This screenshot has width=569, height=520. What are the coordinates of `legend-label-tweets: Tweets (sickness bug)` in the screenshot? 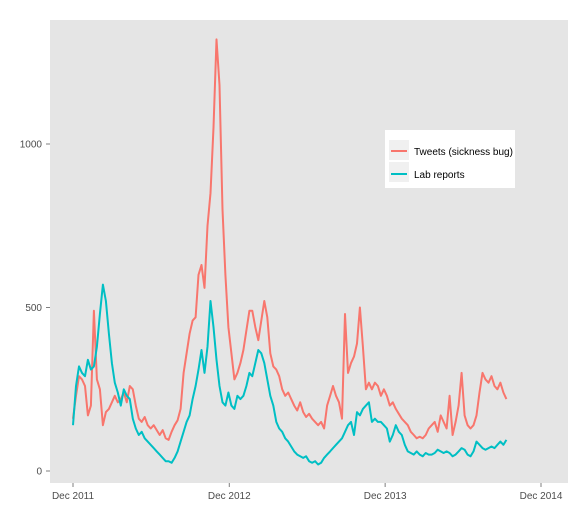 It's located at (463, 152).